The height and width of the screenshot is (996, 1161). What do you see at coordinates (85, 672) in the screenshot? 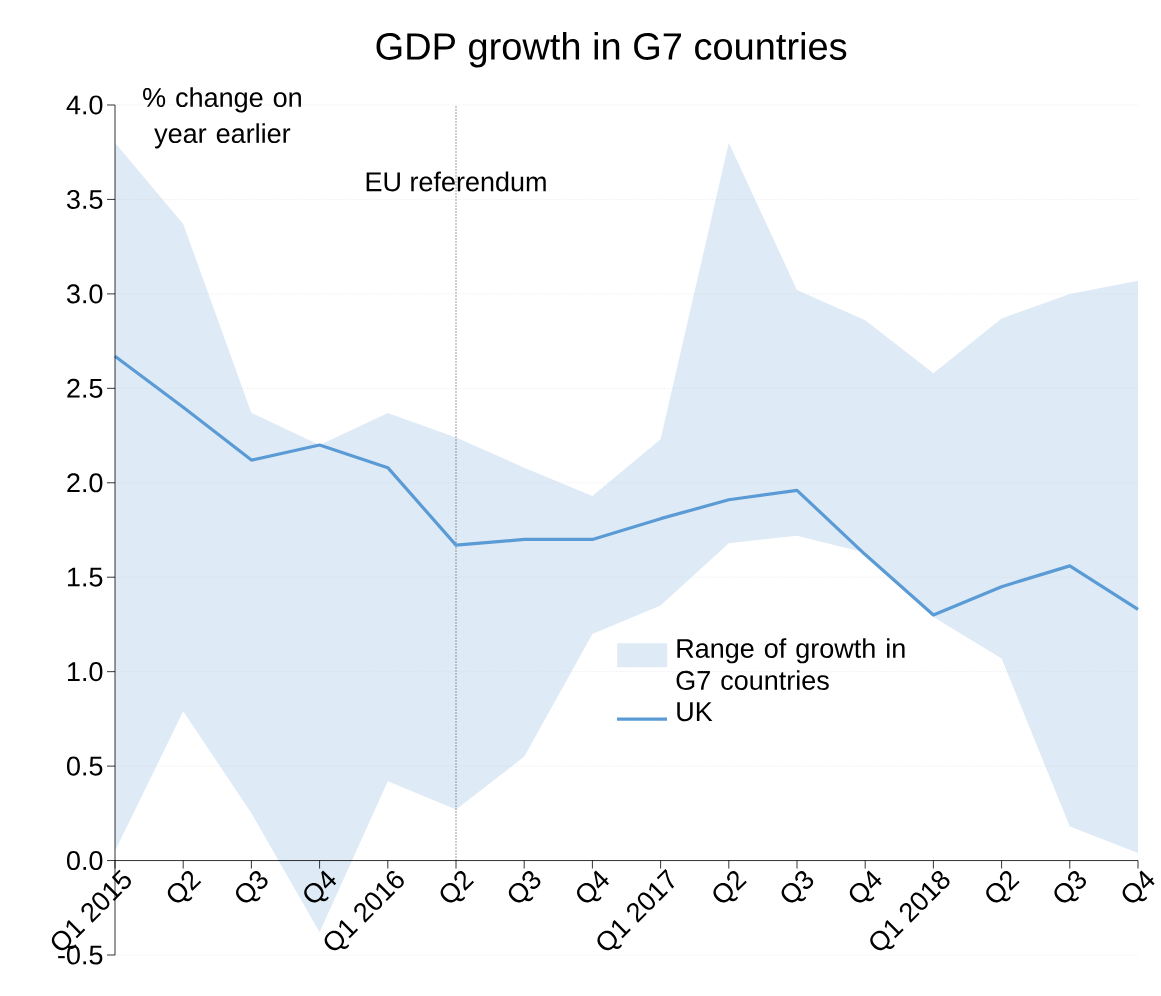
I see `y-tick-label: 1.0` at bounding box center [85, 672].